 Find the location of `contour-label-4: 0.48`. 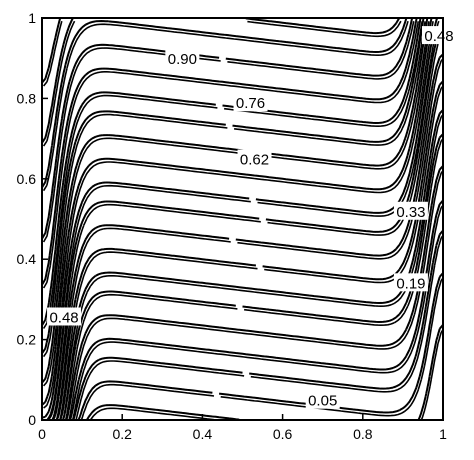

contour-label-4: 0.48 is located at coordinates (64, 316).